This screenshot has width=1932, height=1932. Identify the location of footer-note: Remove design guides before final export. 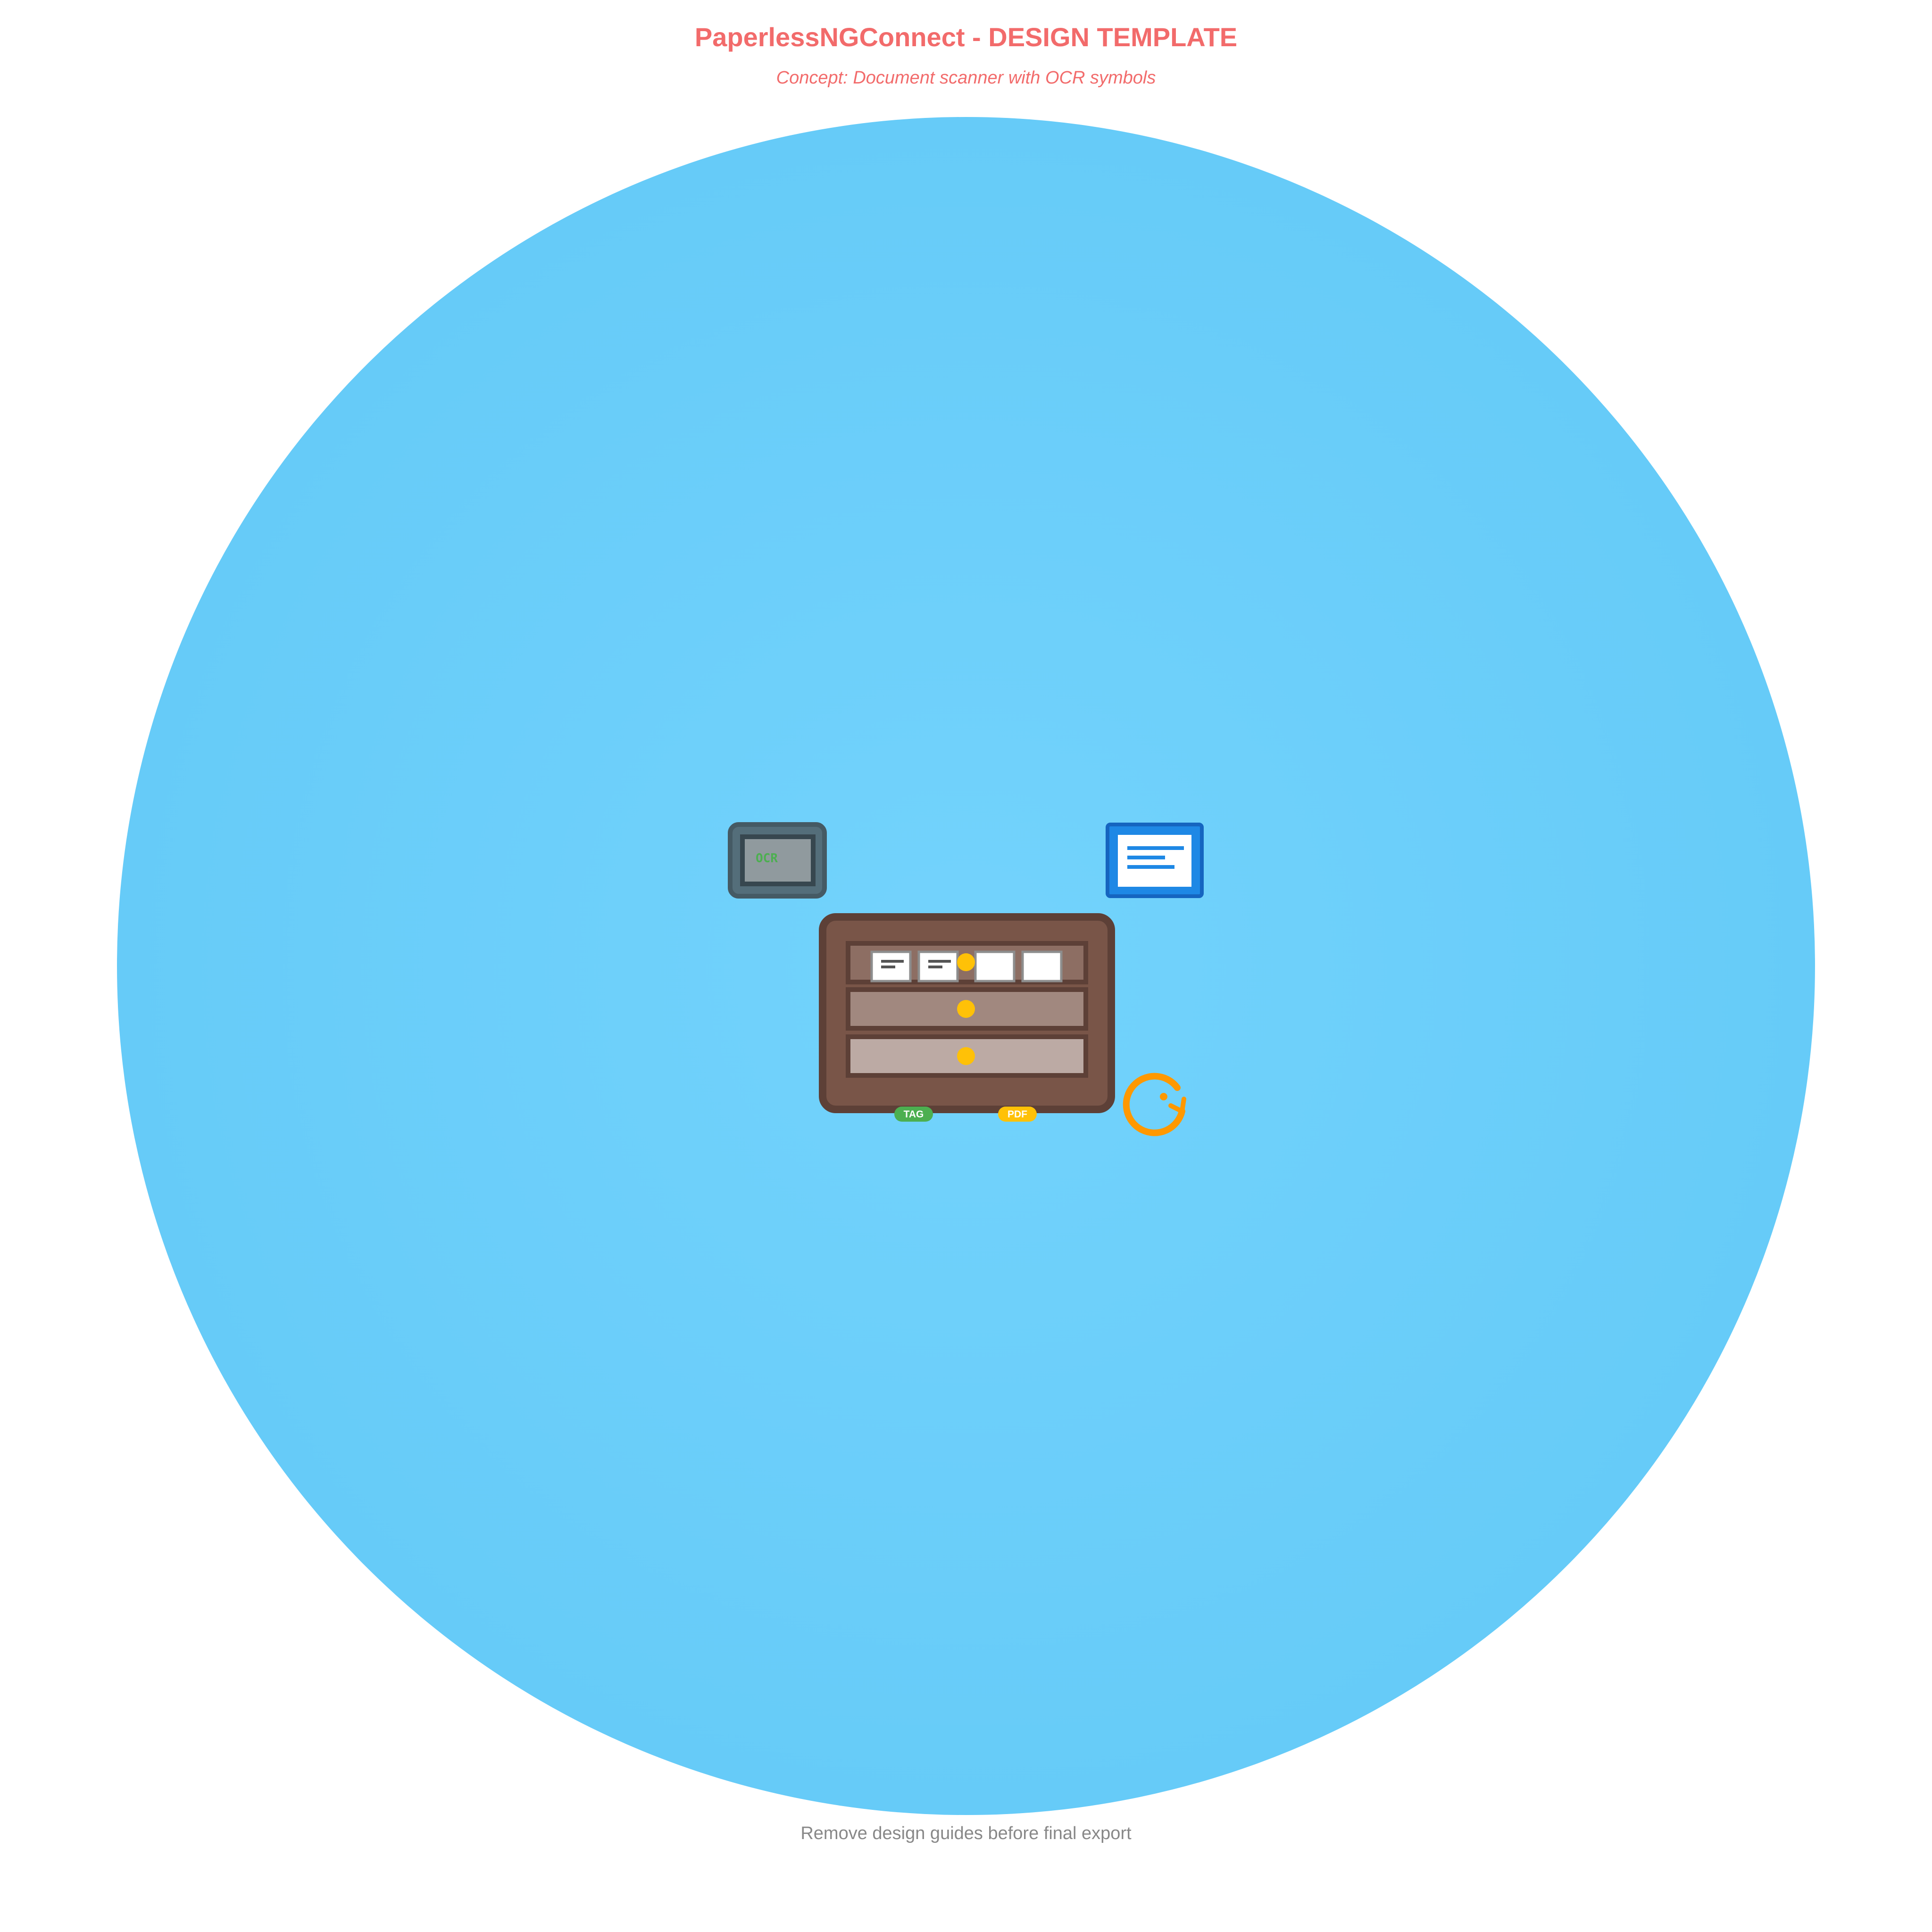
(966, 1834).